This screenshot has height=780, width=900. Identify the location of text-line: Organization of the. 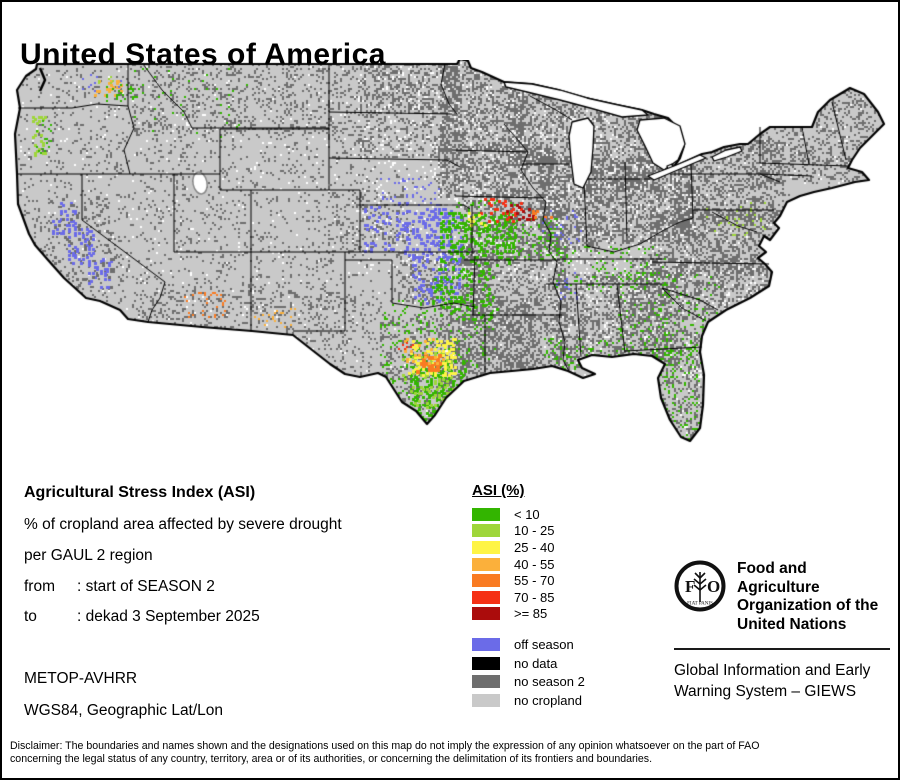
(808, 605).